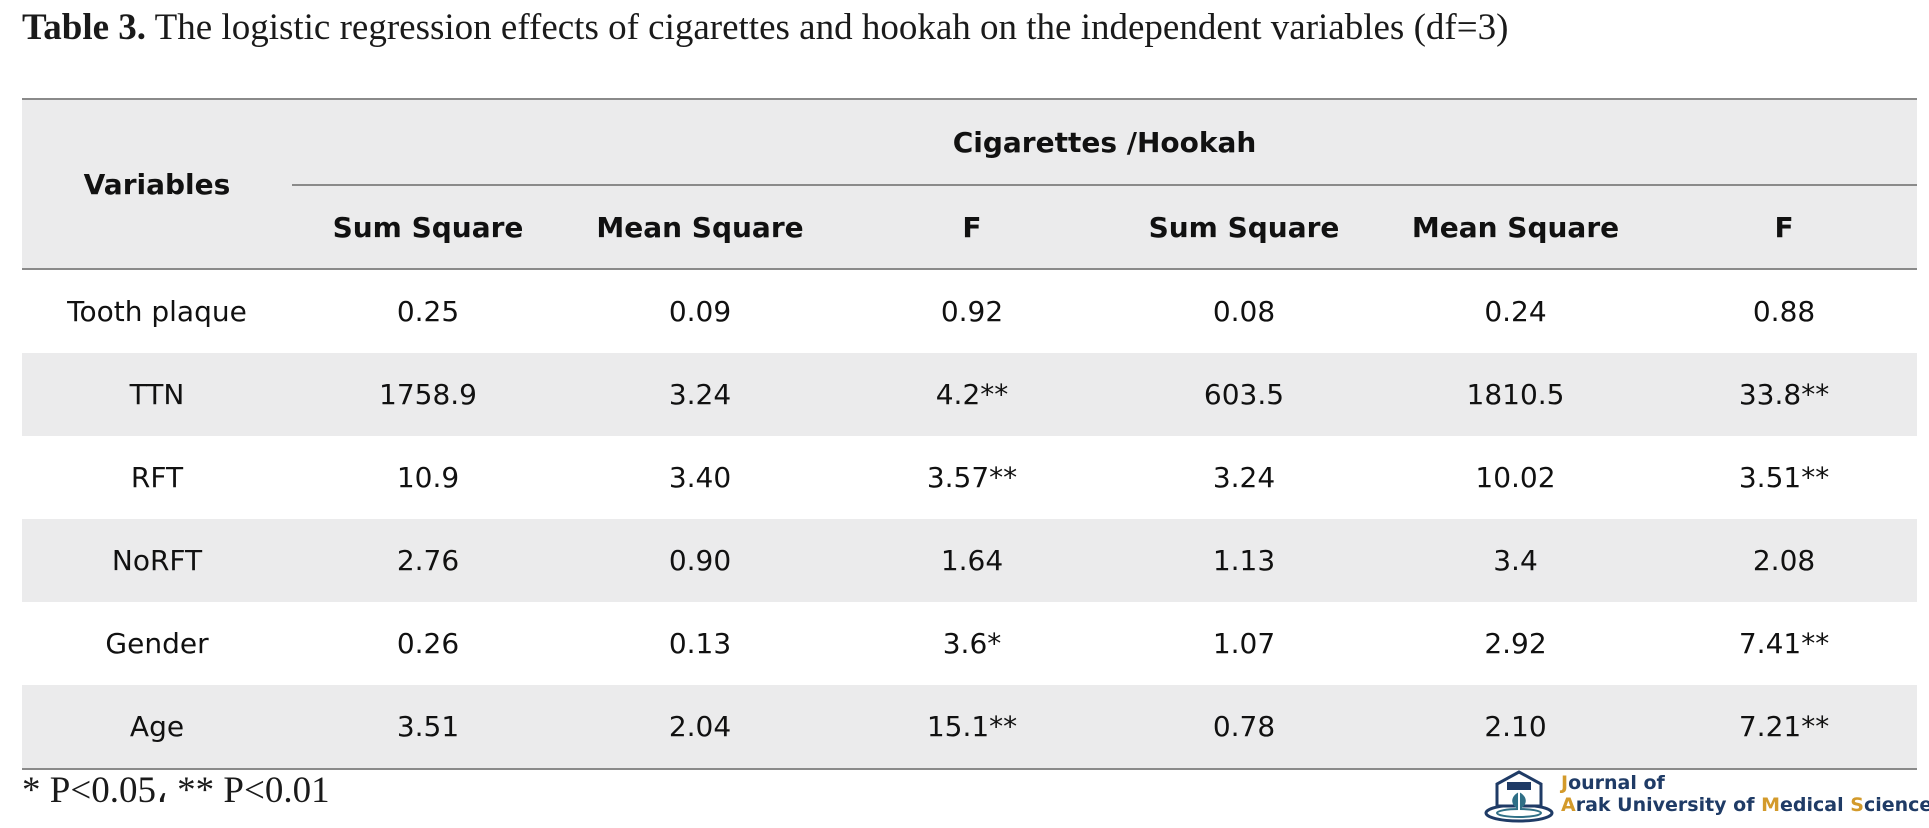 This screenshot has width=1929, height=828. I want to click on table-cell: 0.78, so click(1244, 727).